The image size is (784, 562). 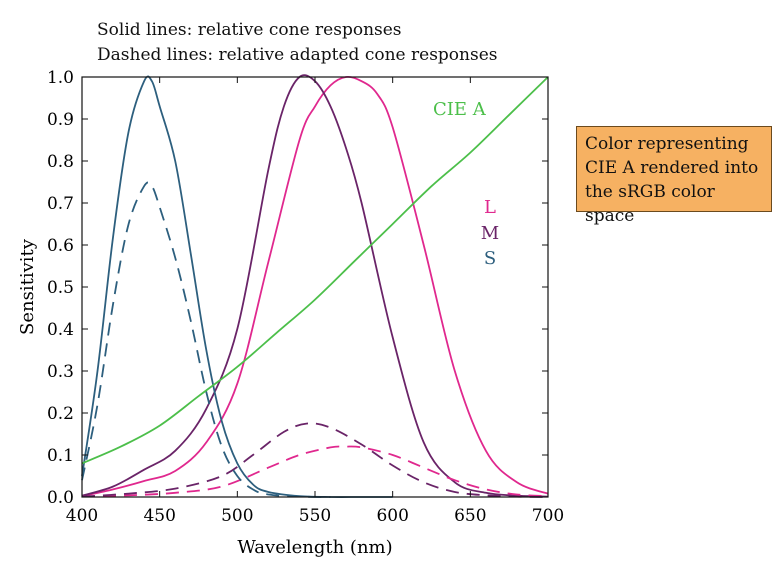 I want to click on y-tick-label: 0.0, so click(x=60, y=498).